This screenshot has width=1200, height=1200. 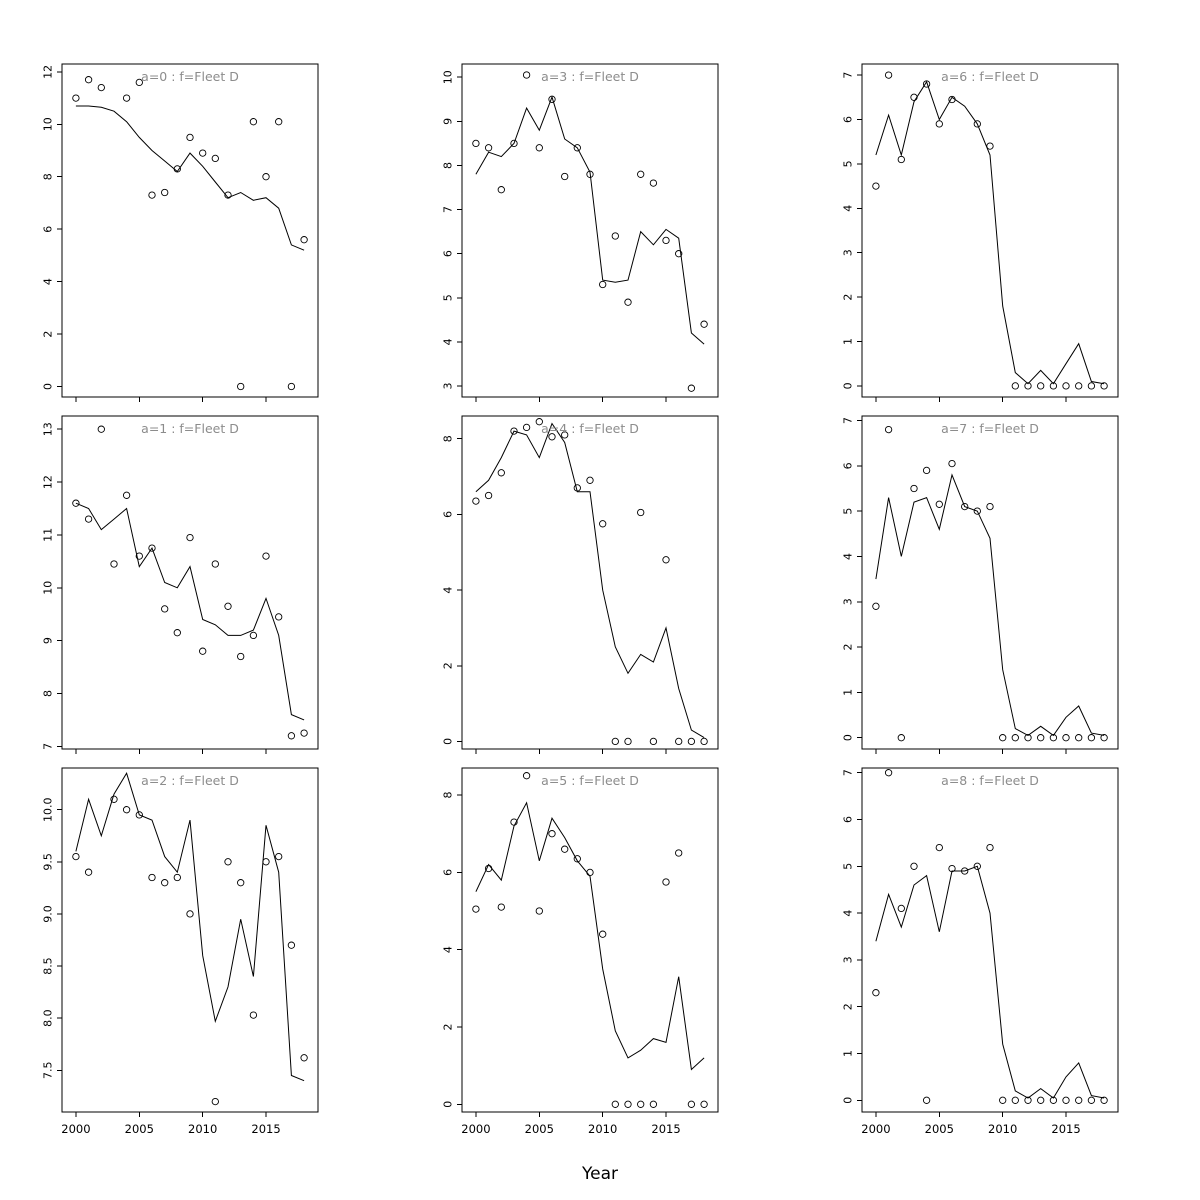 I want to click on x-axis-title: Year, so click(x=600, y=1174).